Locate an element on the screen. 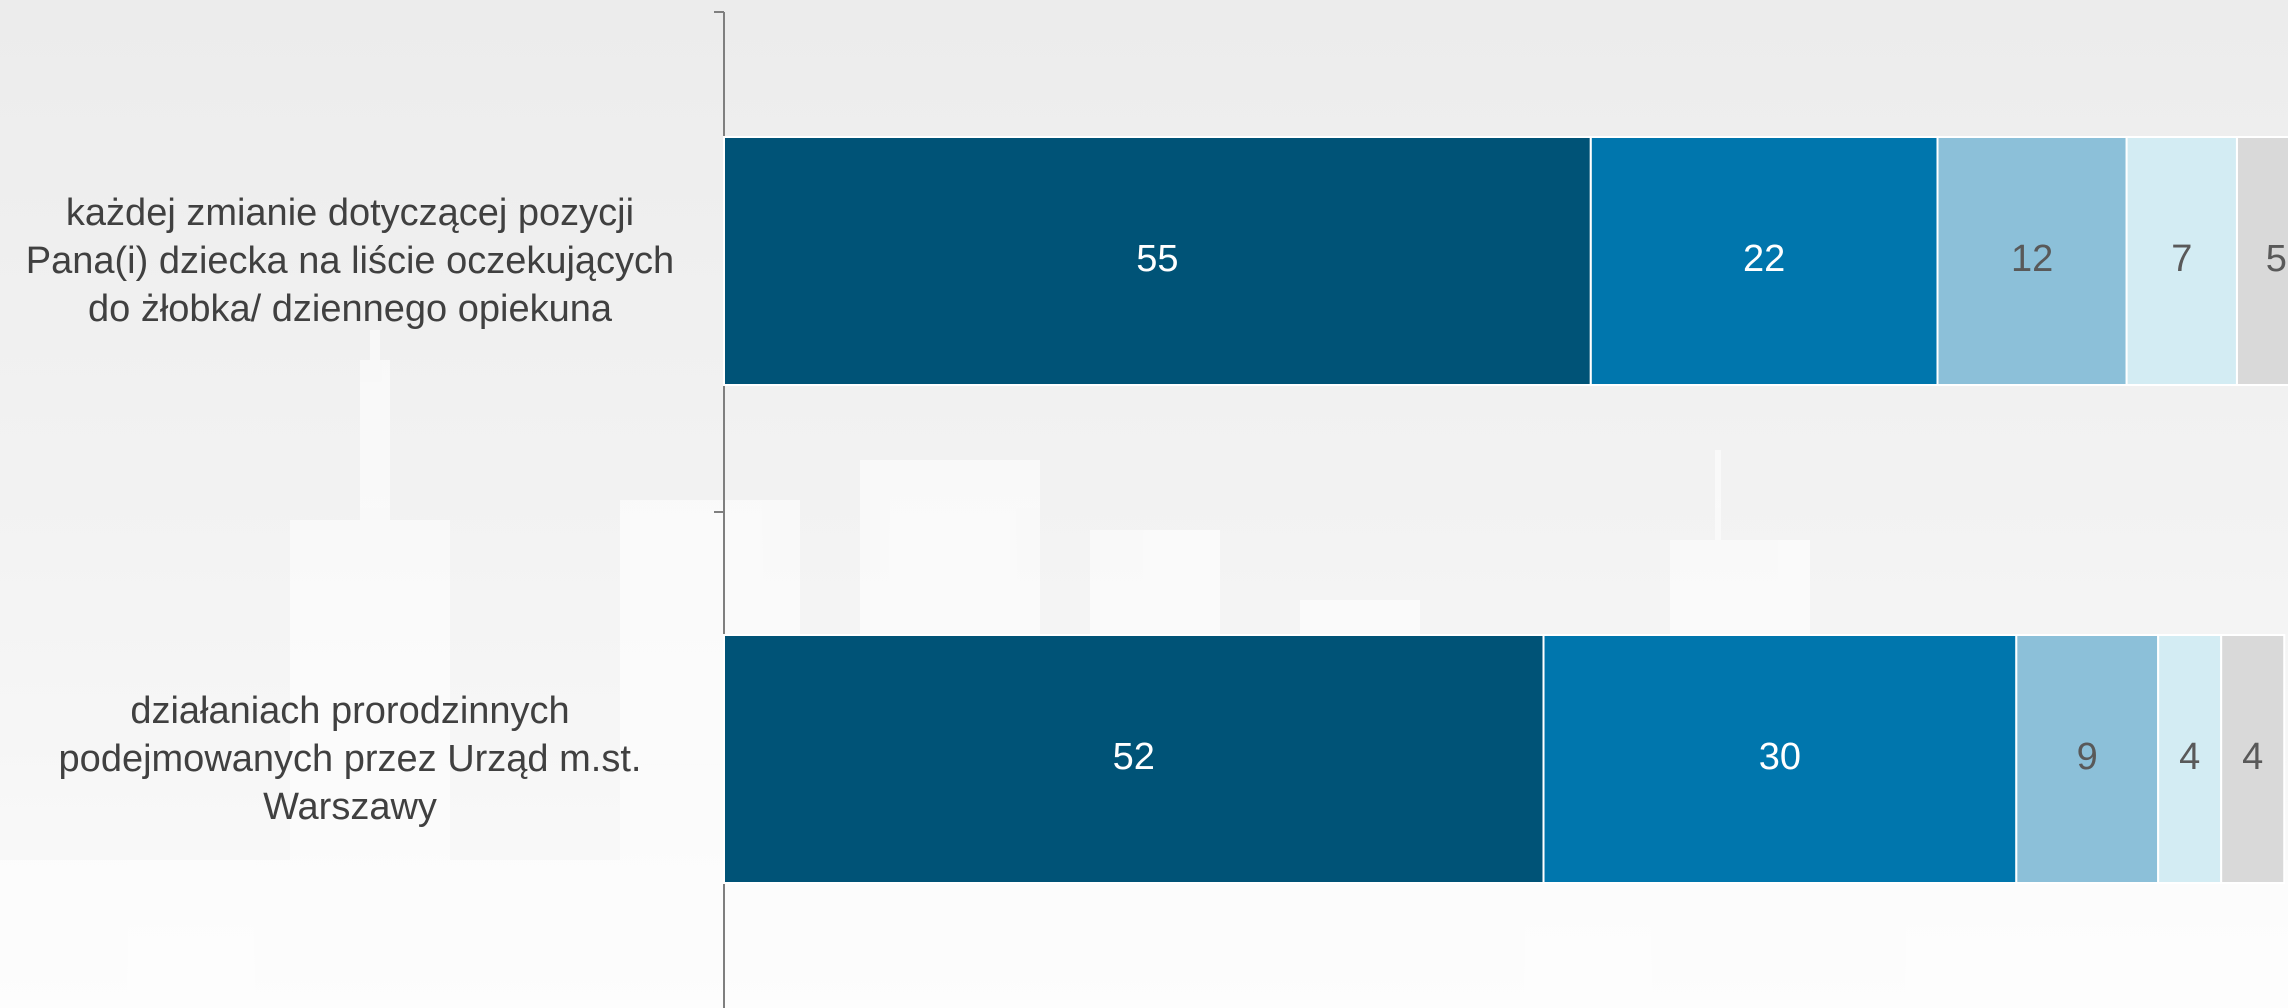 Image resolution: width=2288 pixels, height=1008 pixels. value-label: 12 is located at coordinates (2032, 259).